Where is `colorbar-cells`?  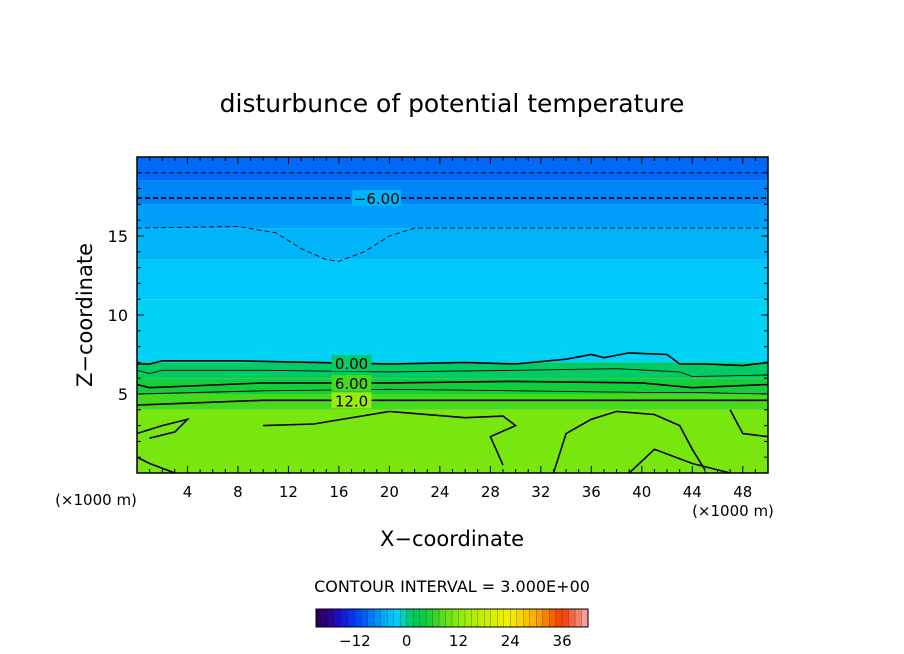 colorbar-cells is located at coordinates (452, 618).